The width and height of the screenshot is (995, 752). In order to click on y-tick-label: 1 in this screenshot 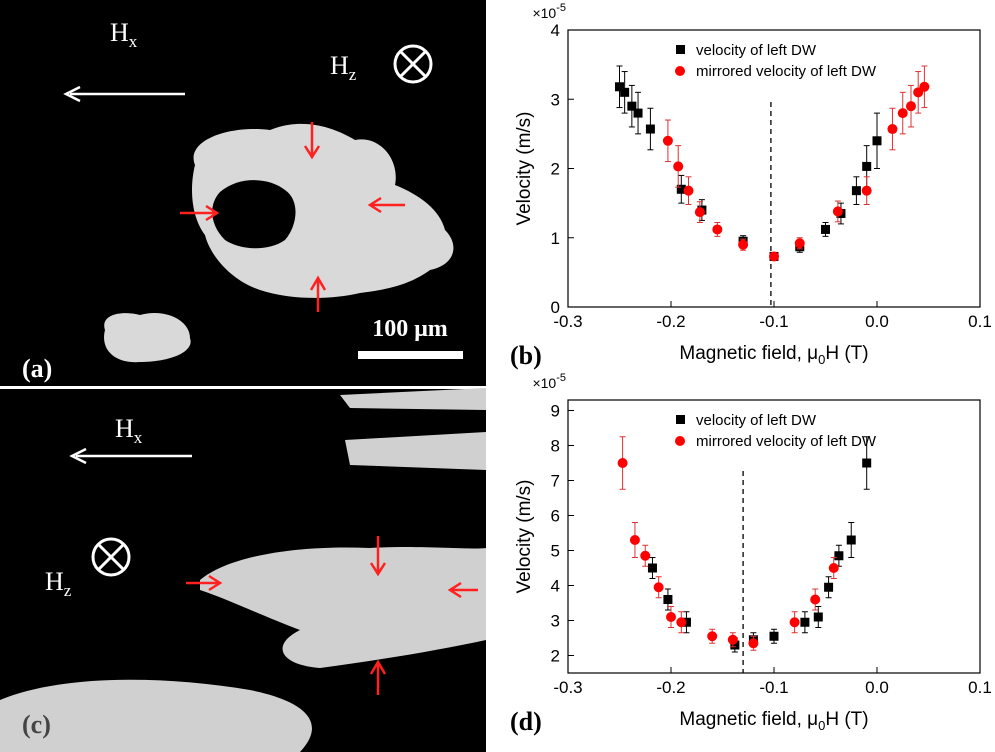, I will do `click(555, 238)`.